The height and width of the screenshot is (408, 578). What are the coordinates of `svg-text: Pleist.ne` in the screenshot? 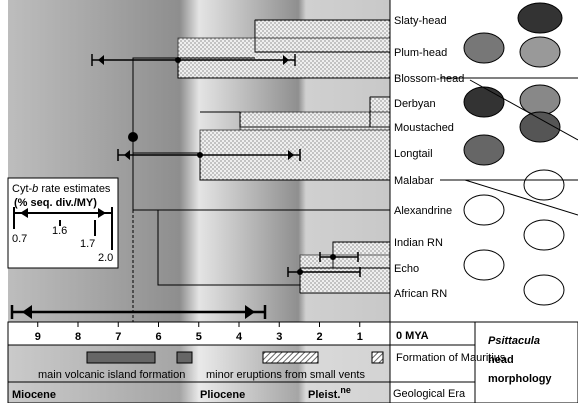 It's located at (329, 393).